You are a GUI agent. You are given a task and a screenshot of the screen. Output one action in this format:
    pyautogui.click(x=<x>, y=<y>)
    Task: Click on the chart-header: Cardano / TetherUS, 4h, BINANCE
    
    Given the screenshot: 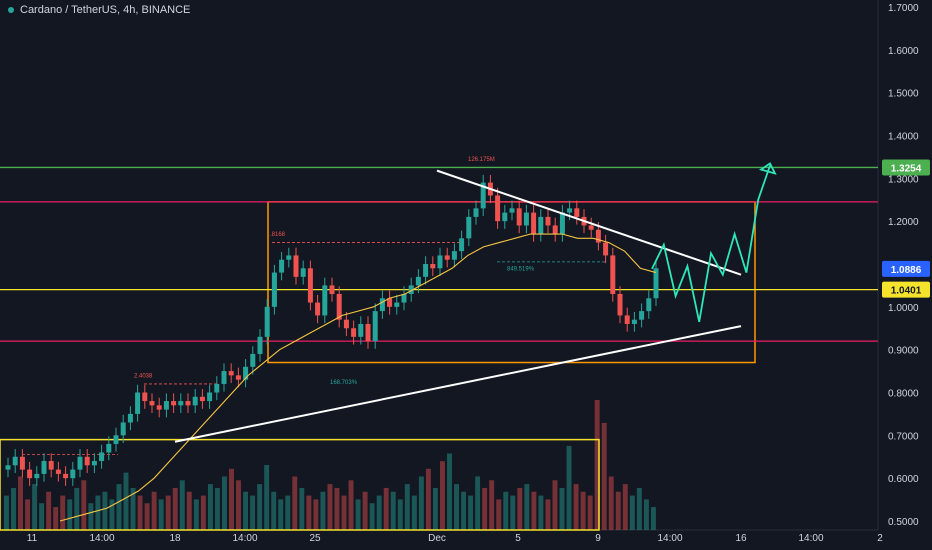 What is the action you would take?
    pyautogui.click(x=99, y=10)
    